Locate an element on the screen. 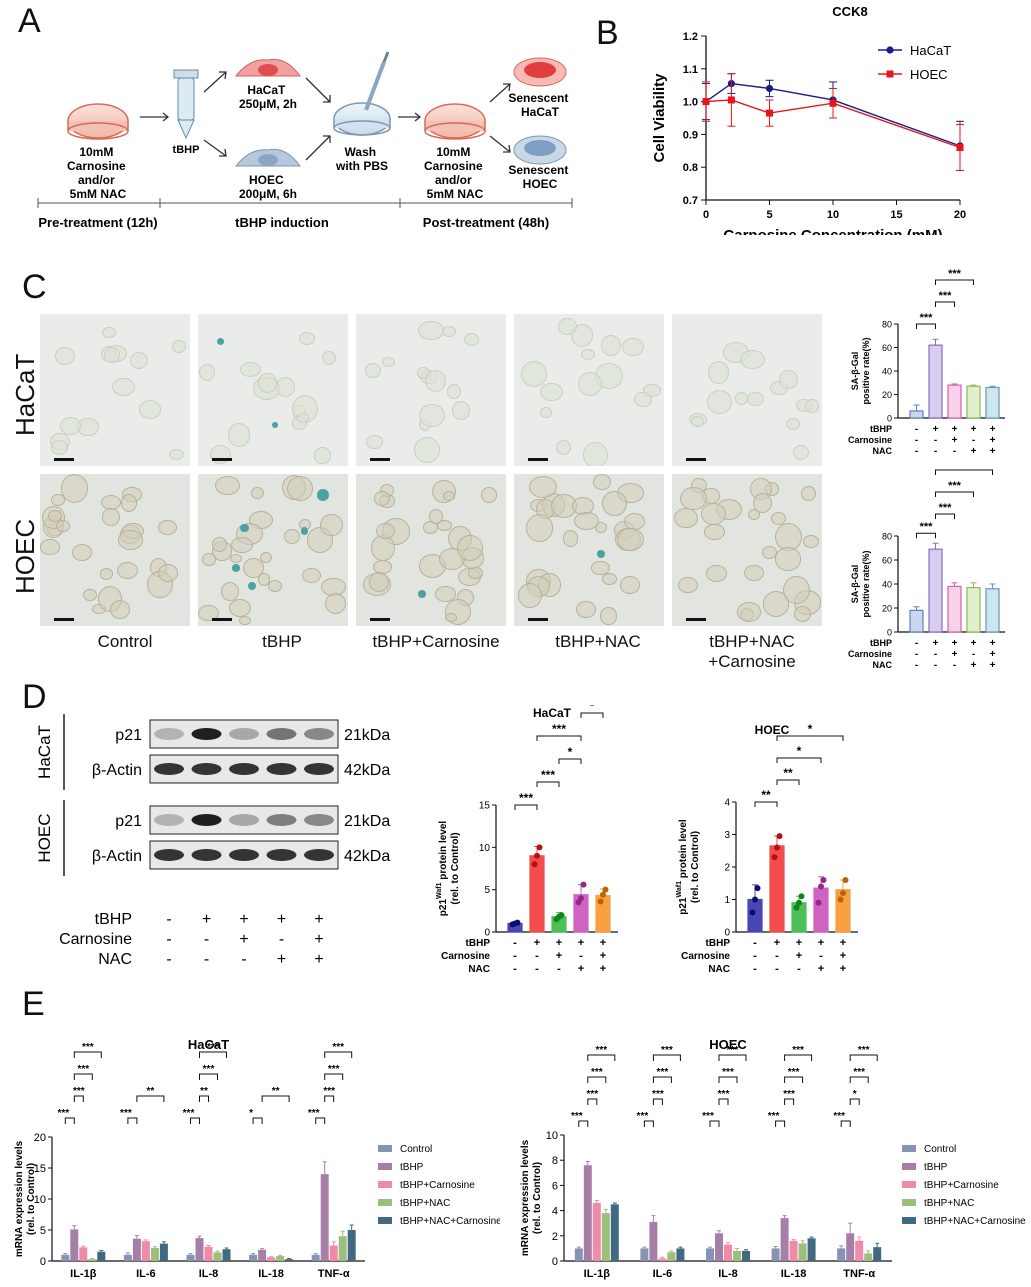 The width and height of the screenshot is (1031, 1287). x-tick-label: 20 is located at coordinates (960, 215).